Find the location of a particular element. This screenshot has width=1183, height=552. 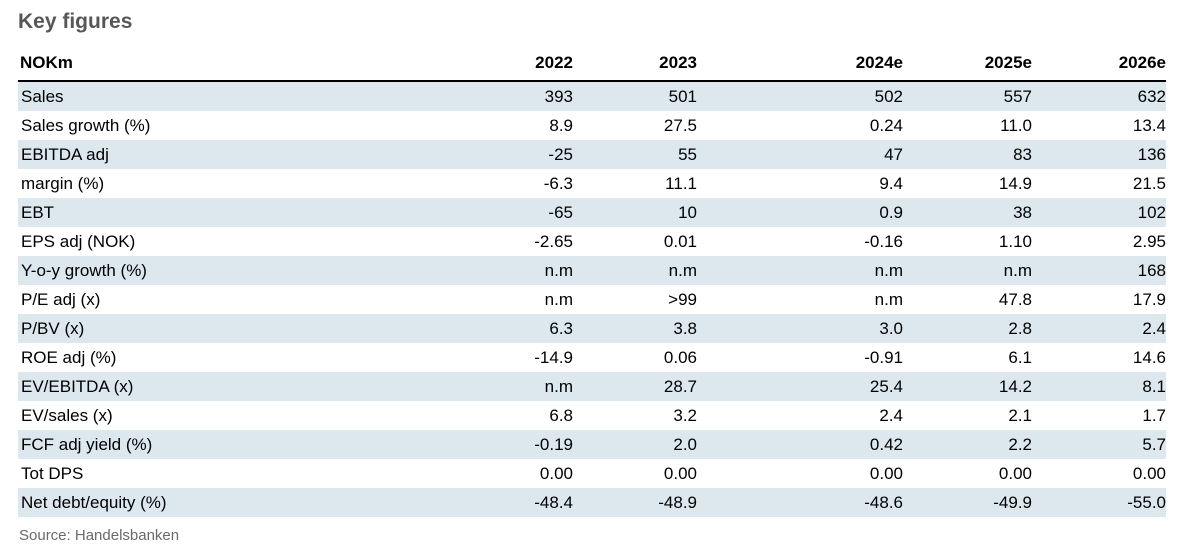

row-label: EBITDA adj is located at coordinates (65, 154).